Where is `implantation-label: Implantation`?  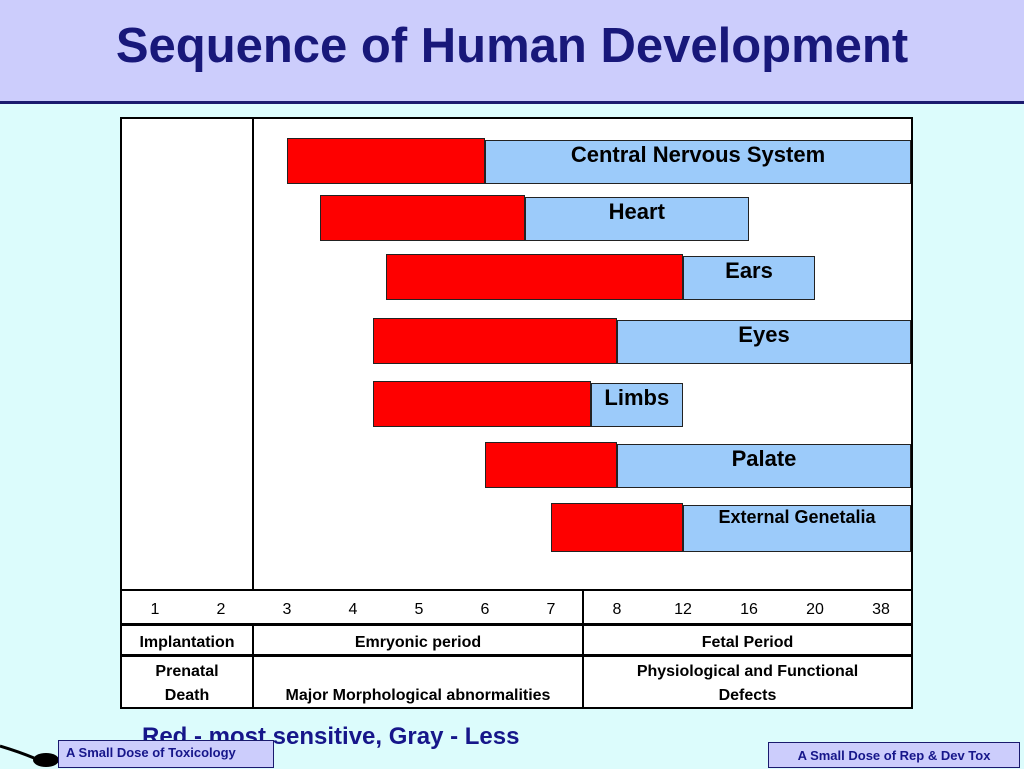 implantation-label: Implantation is located at coordinates (187, 642).